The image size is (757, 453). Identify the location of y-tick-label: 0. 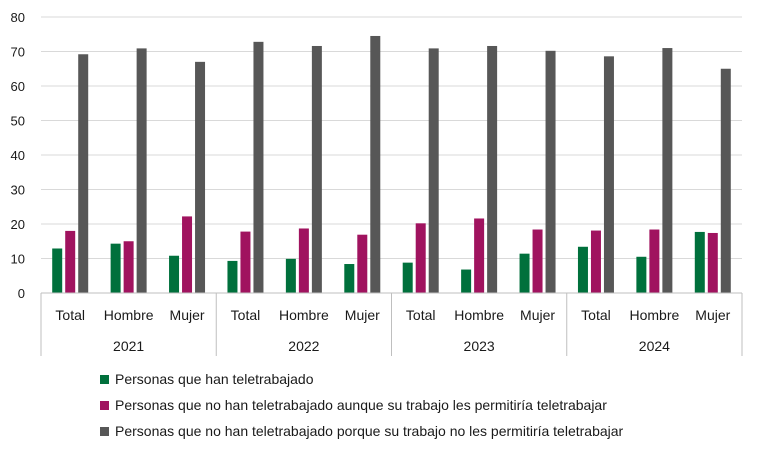
(21, 293).